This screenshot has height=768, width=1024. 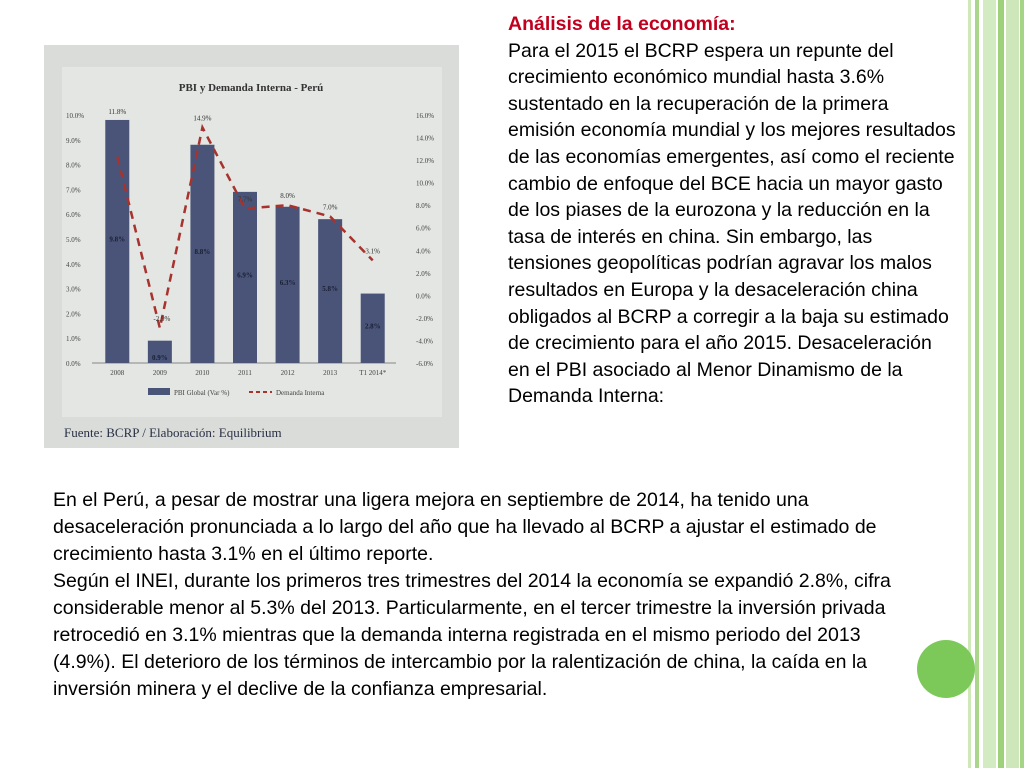 What do you see at coordinates (287, 196) in the screenshot?
I see `line-value-label: 8.0%` at bounding box center [287, 196].